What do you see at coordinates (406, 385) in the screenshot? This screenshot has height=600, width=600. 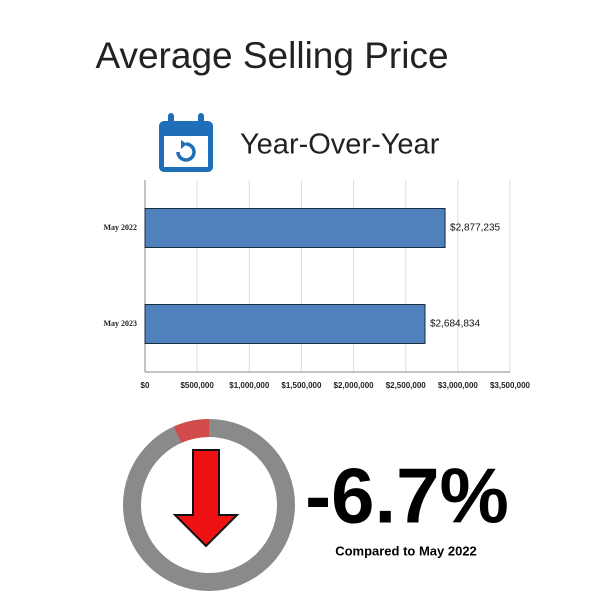 I see `x-tick-label: $2,500,000` at bounding box center [406, 385].